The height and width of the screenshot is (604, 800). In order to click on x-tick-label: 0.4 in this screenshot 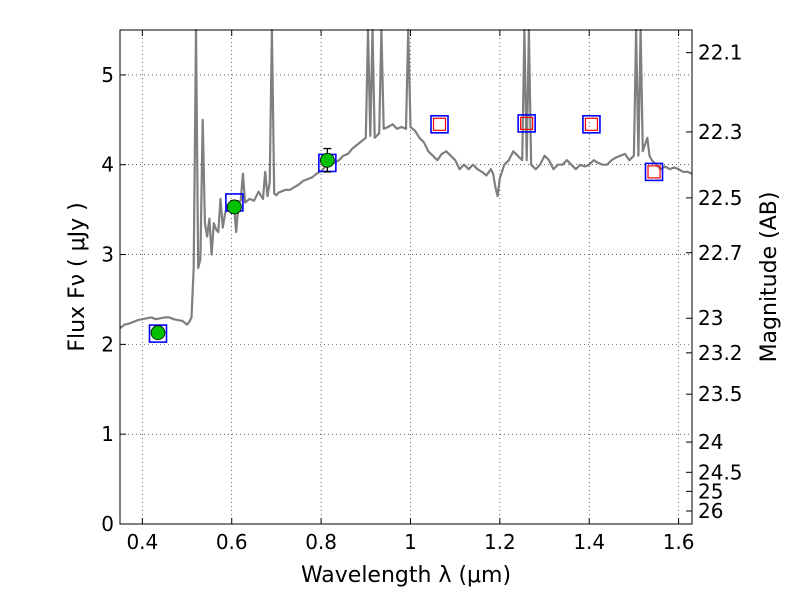, I will do `click(142, 542)`.